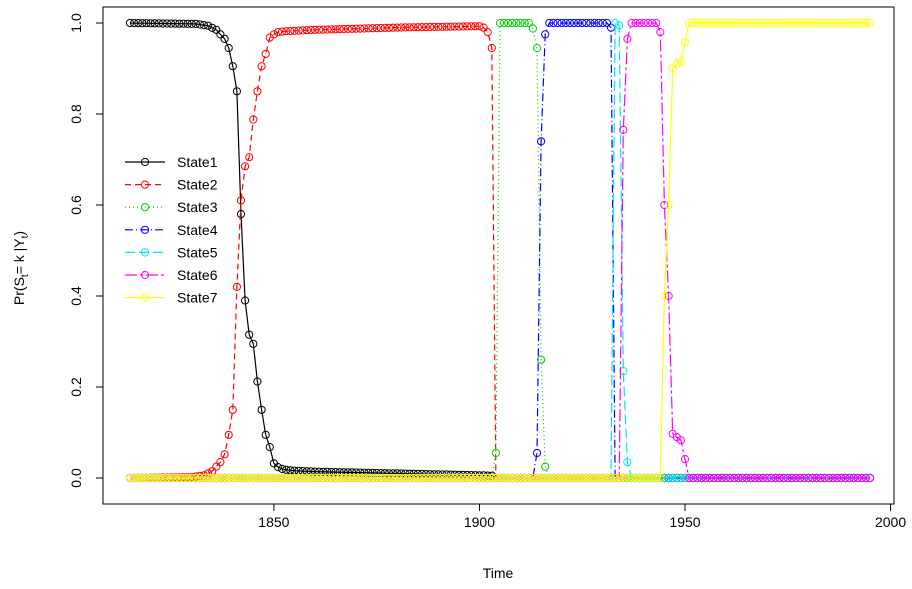 The image size is (912, 589). What do you see at coordinates (171, 298) in the screenshot?
I see `legend-item-state7: State7` at bounding box center [171, 298].